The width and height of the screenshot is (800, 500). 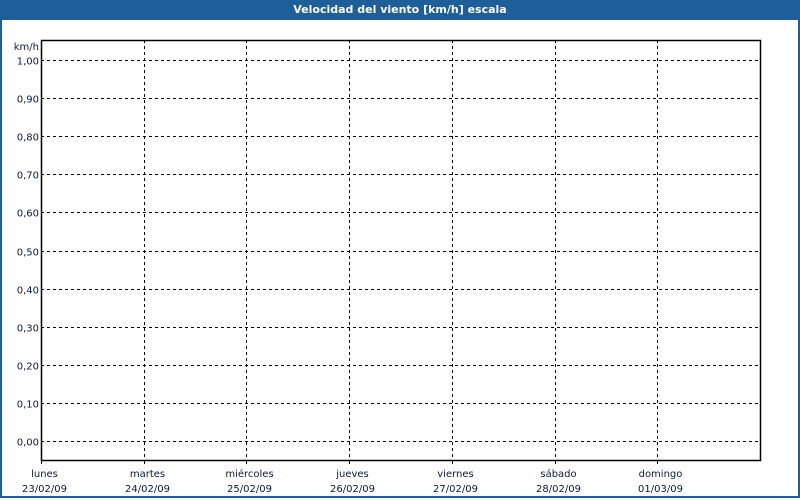 What do you see at coordinates (28, 405) in the screenshot?
I see `y-tick-label: 0,10` at bounding box center [28, 405].